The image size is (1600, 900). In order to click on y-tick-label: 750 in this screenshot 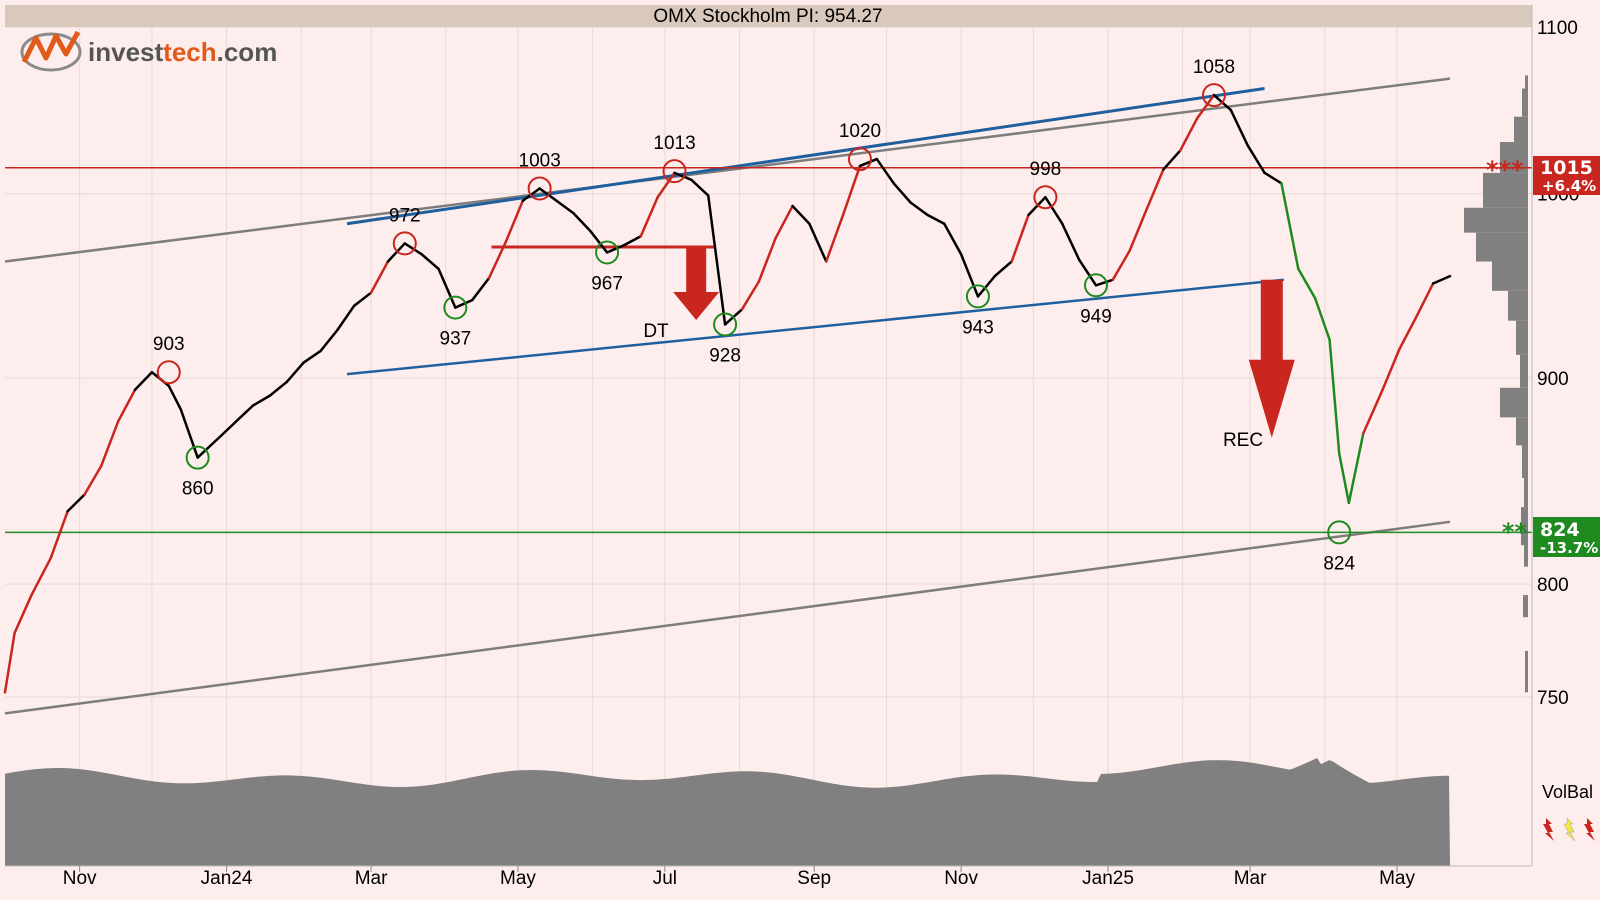, I will do `click(1553, 698)`.